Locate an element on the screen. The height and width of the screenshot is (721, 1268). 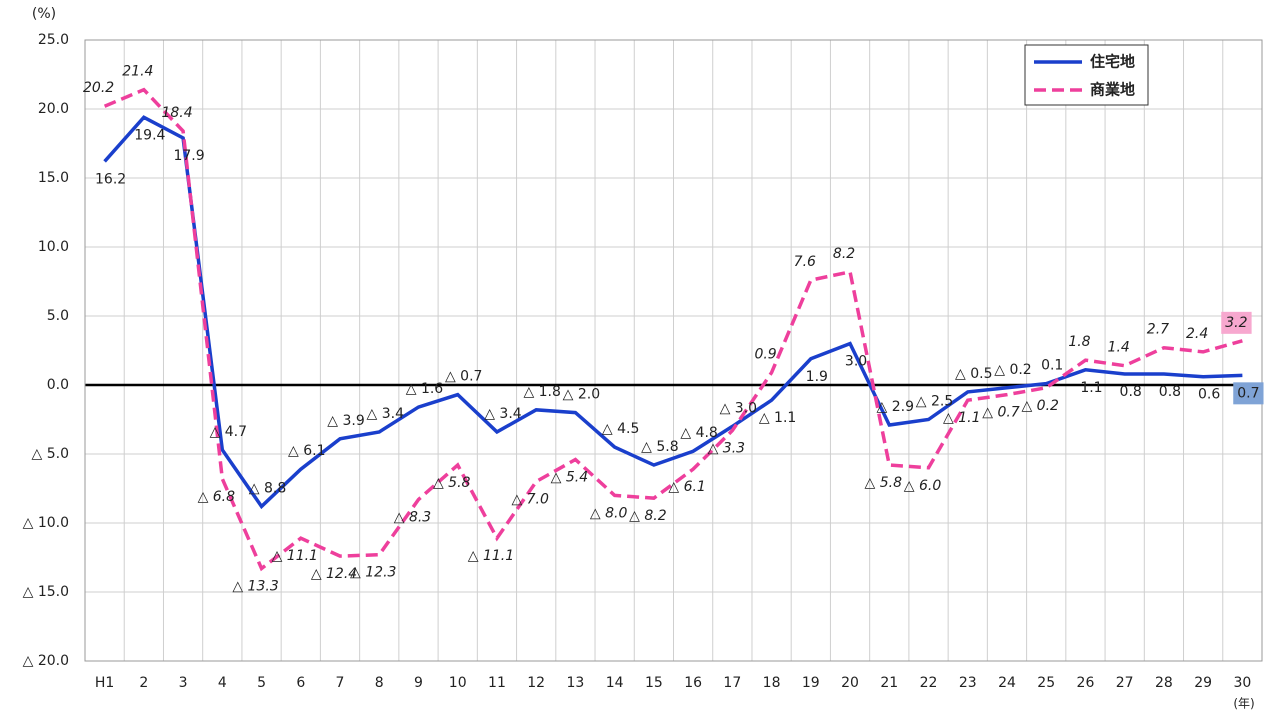
label-highlight is located at coordinates (1236, 322).